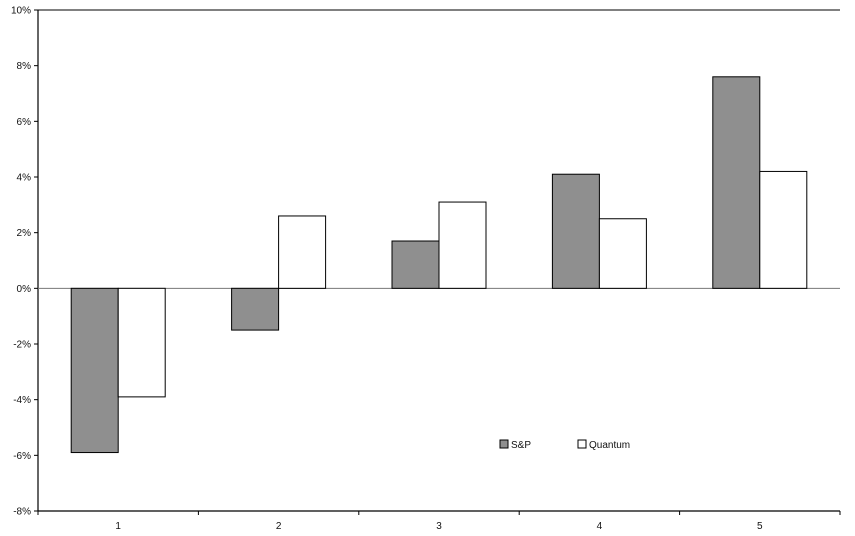 This screenshot has width=855, height=536. I want to click on y-tick-label: 8%, so click(24, 66).